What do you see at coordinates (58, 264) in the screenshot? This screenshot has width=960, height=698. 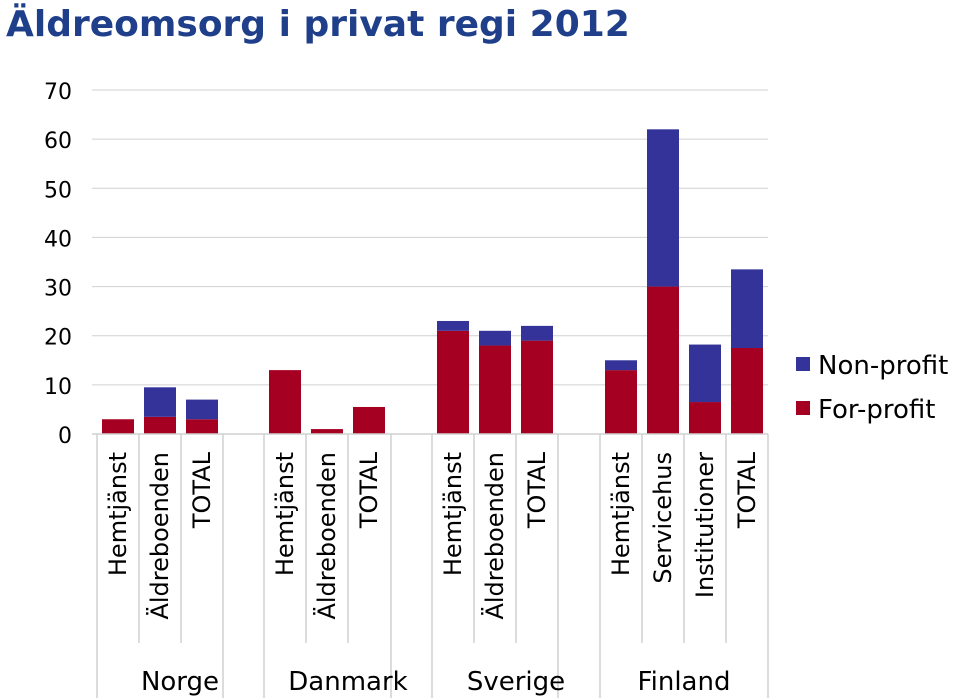 I see `y-axis-ticks: 0 10 20 30 40 50 60 70` at bounding box center [58, 264].